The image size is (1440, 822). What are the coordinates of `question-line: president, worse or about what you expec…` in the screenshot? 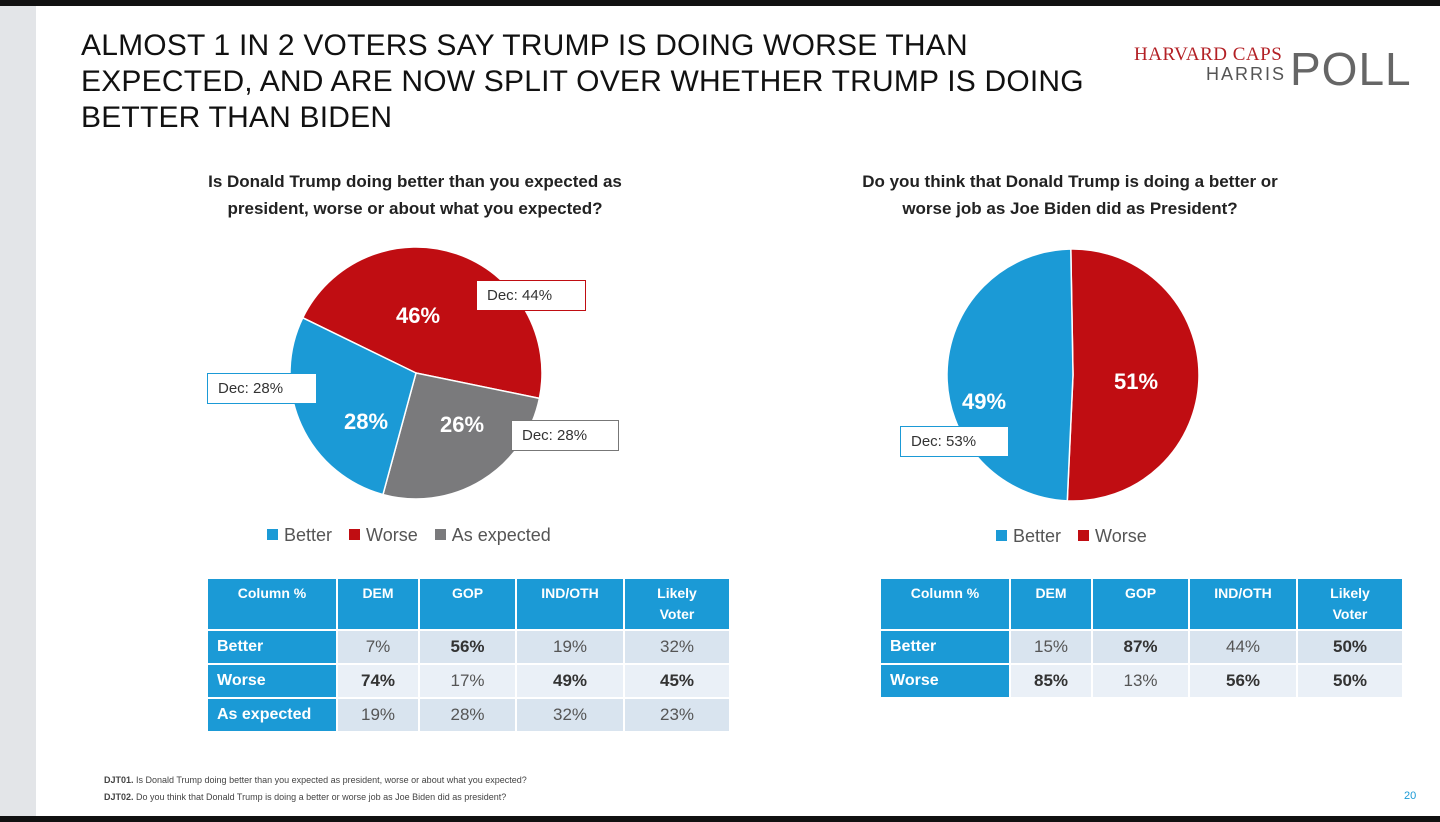 It's located at (415, 208).